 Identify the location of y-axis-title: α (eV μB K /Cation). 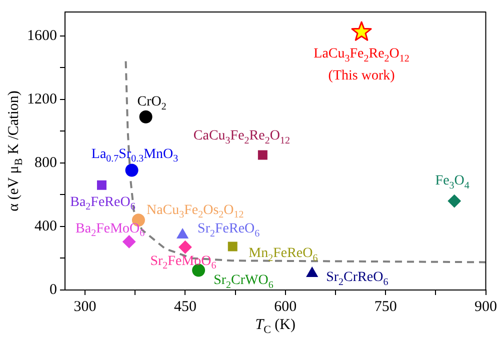
(16, 151).